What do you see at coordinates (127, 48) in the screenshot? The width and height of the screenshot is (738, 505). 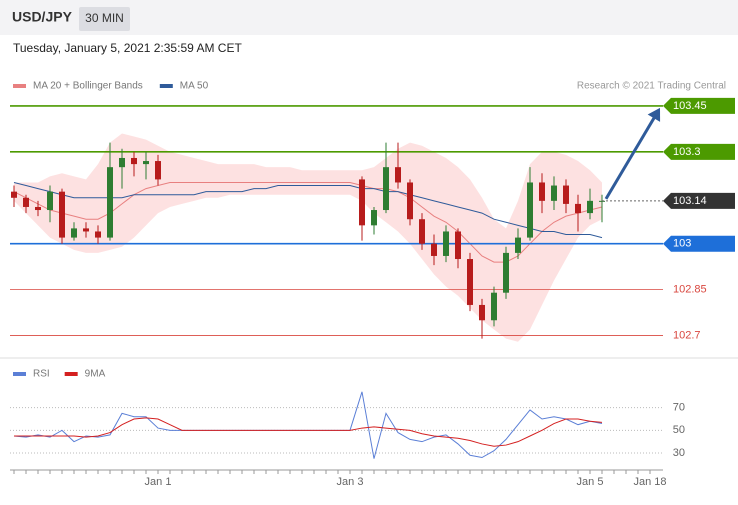 I see `timestamp: Tuesday, January 5, 2021 2:35:59 AM CET` at bounding box center [127, 48].